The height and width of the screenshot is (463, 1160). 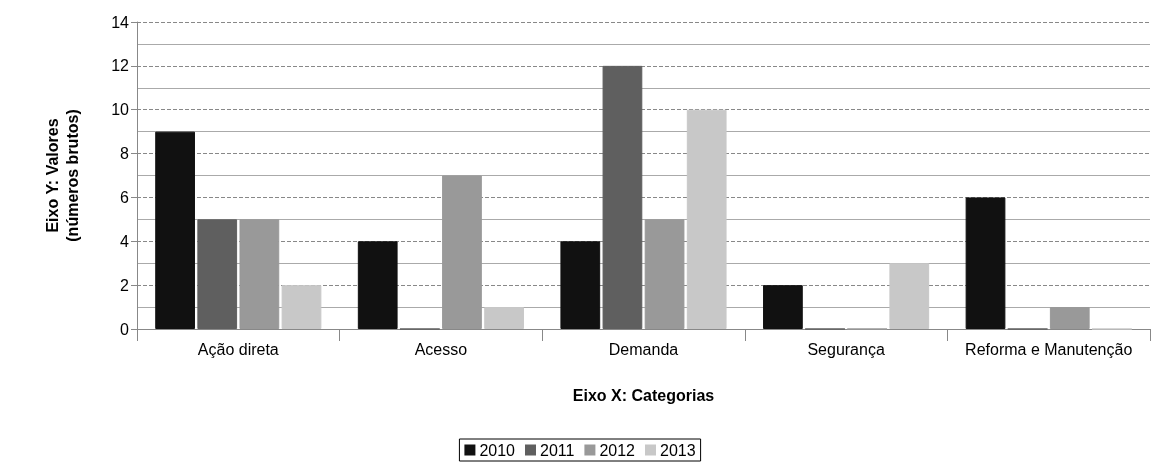 I want to click on x-axis-title: Eixo X: Categorias, so click(x=643, y=395).